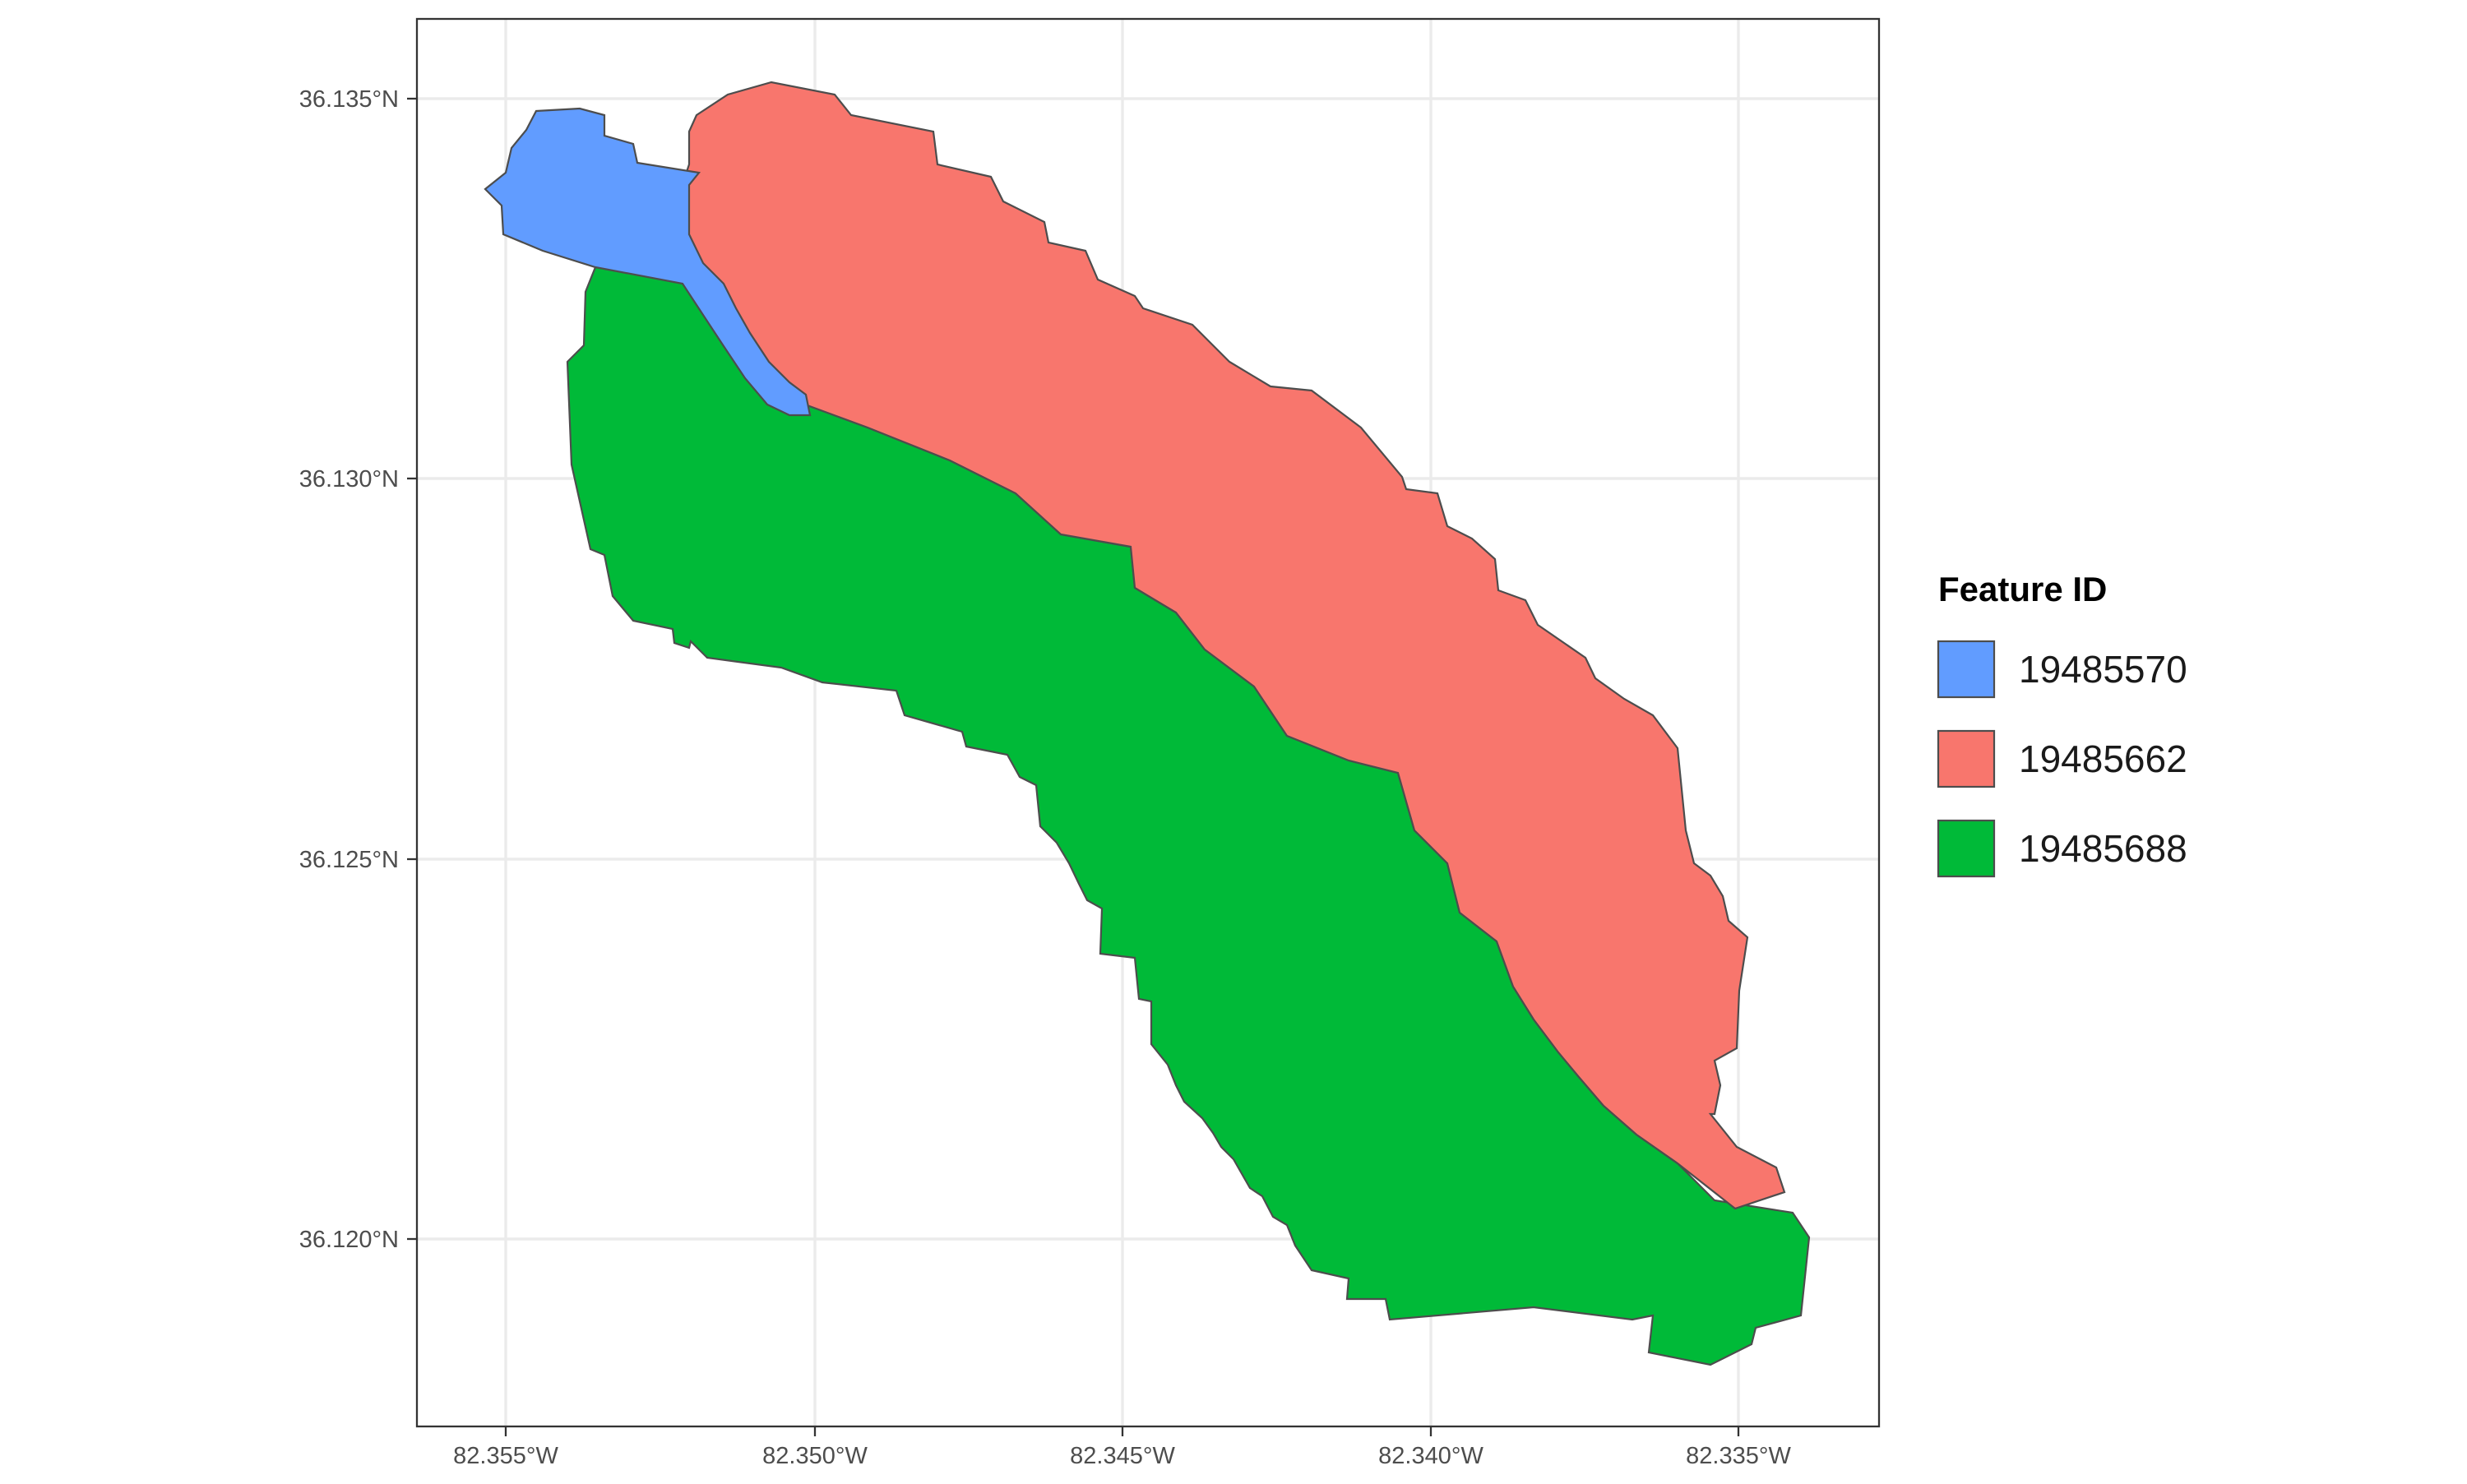 This screenshot has width=2467, height=1484. What do you see at coordinates (506, 1456) in the screenshot?
I see `x-tick-label-1: 82.355°W` at bounding box center [506, 1456].